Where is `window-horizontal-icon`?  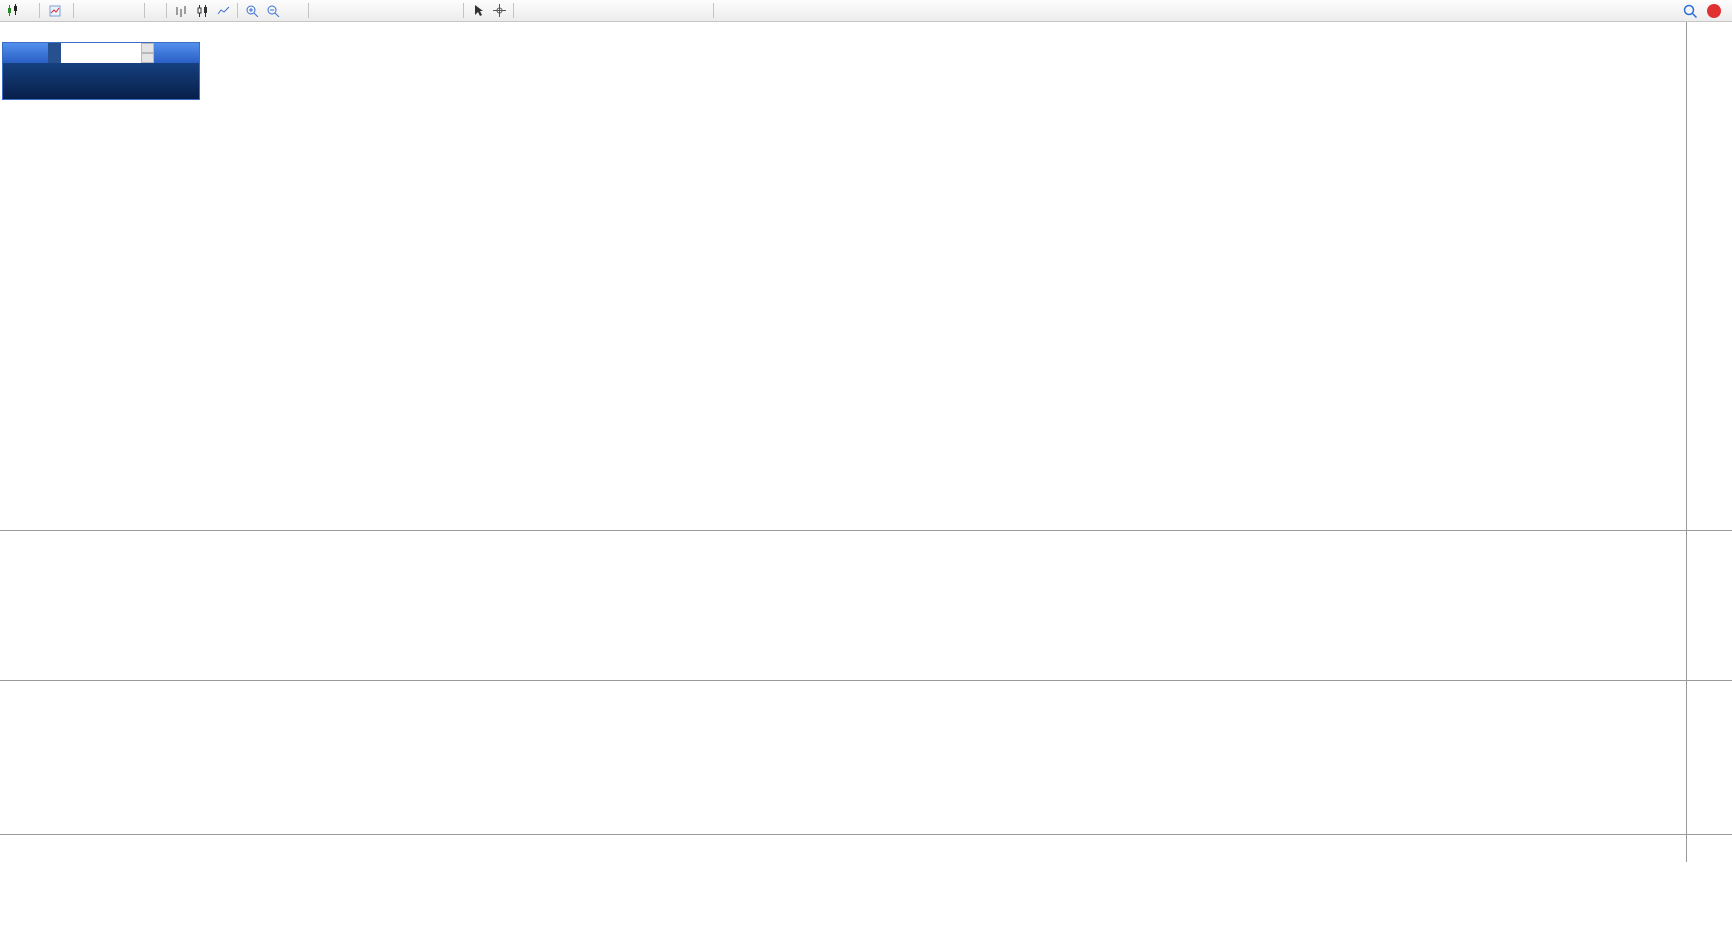 window-horizontal-icon is located at coordinates (365, 11).